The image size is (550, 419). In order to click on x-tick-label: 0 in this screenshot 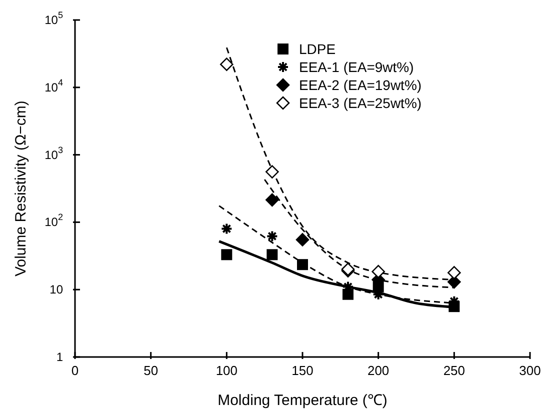, I will do `click(75, 370)`.